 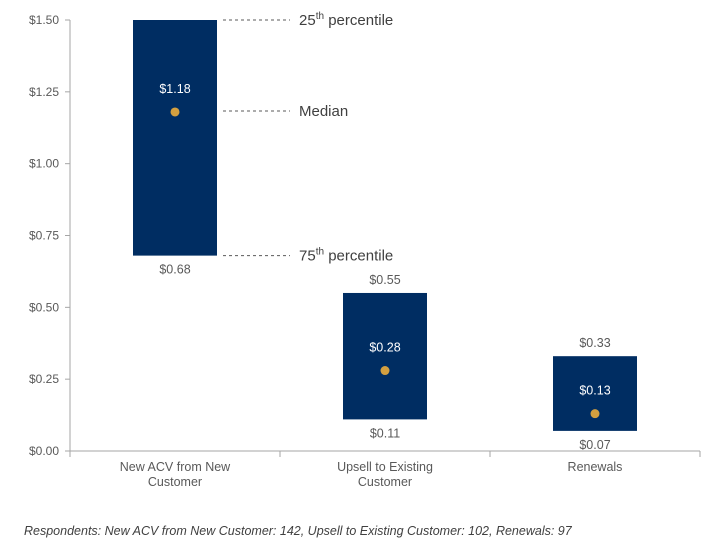 I want to click on annotations: 25th percentile Median 75th percentile, so click(x=308, y=138).